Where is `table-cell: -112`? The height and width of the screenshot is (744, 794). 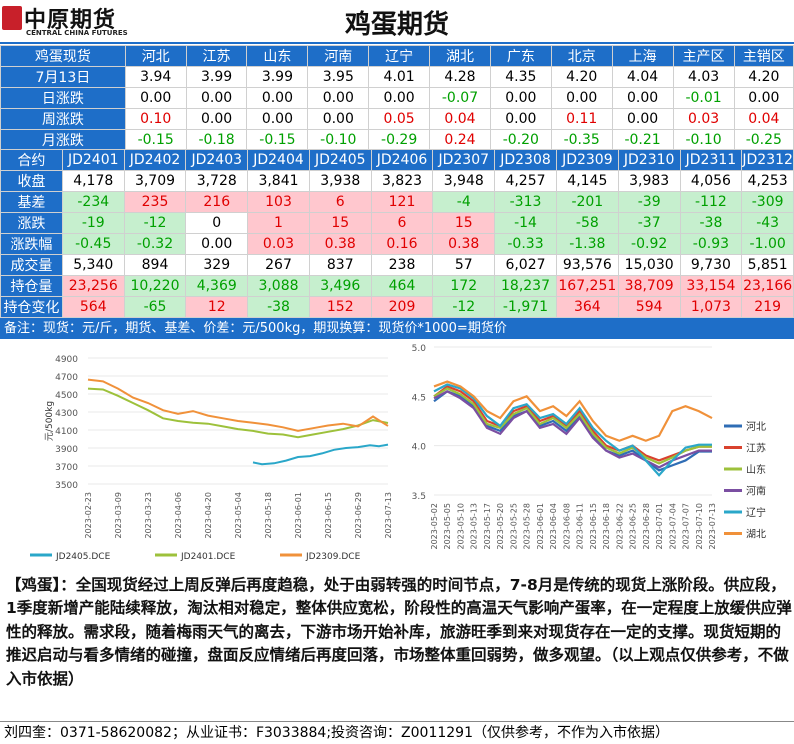 table-cell: -112 is located at coordinates (711, 202).